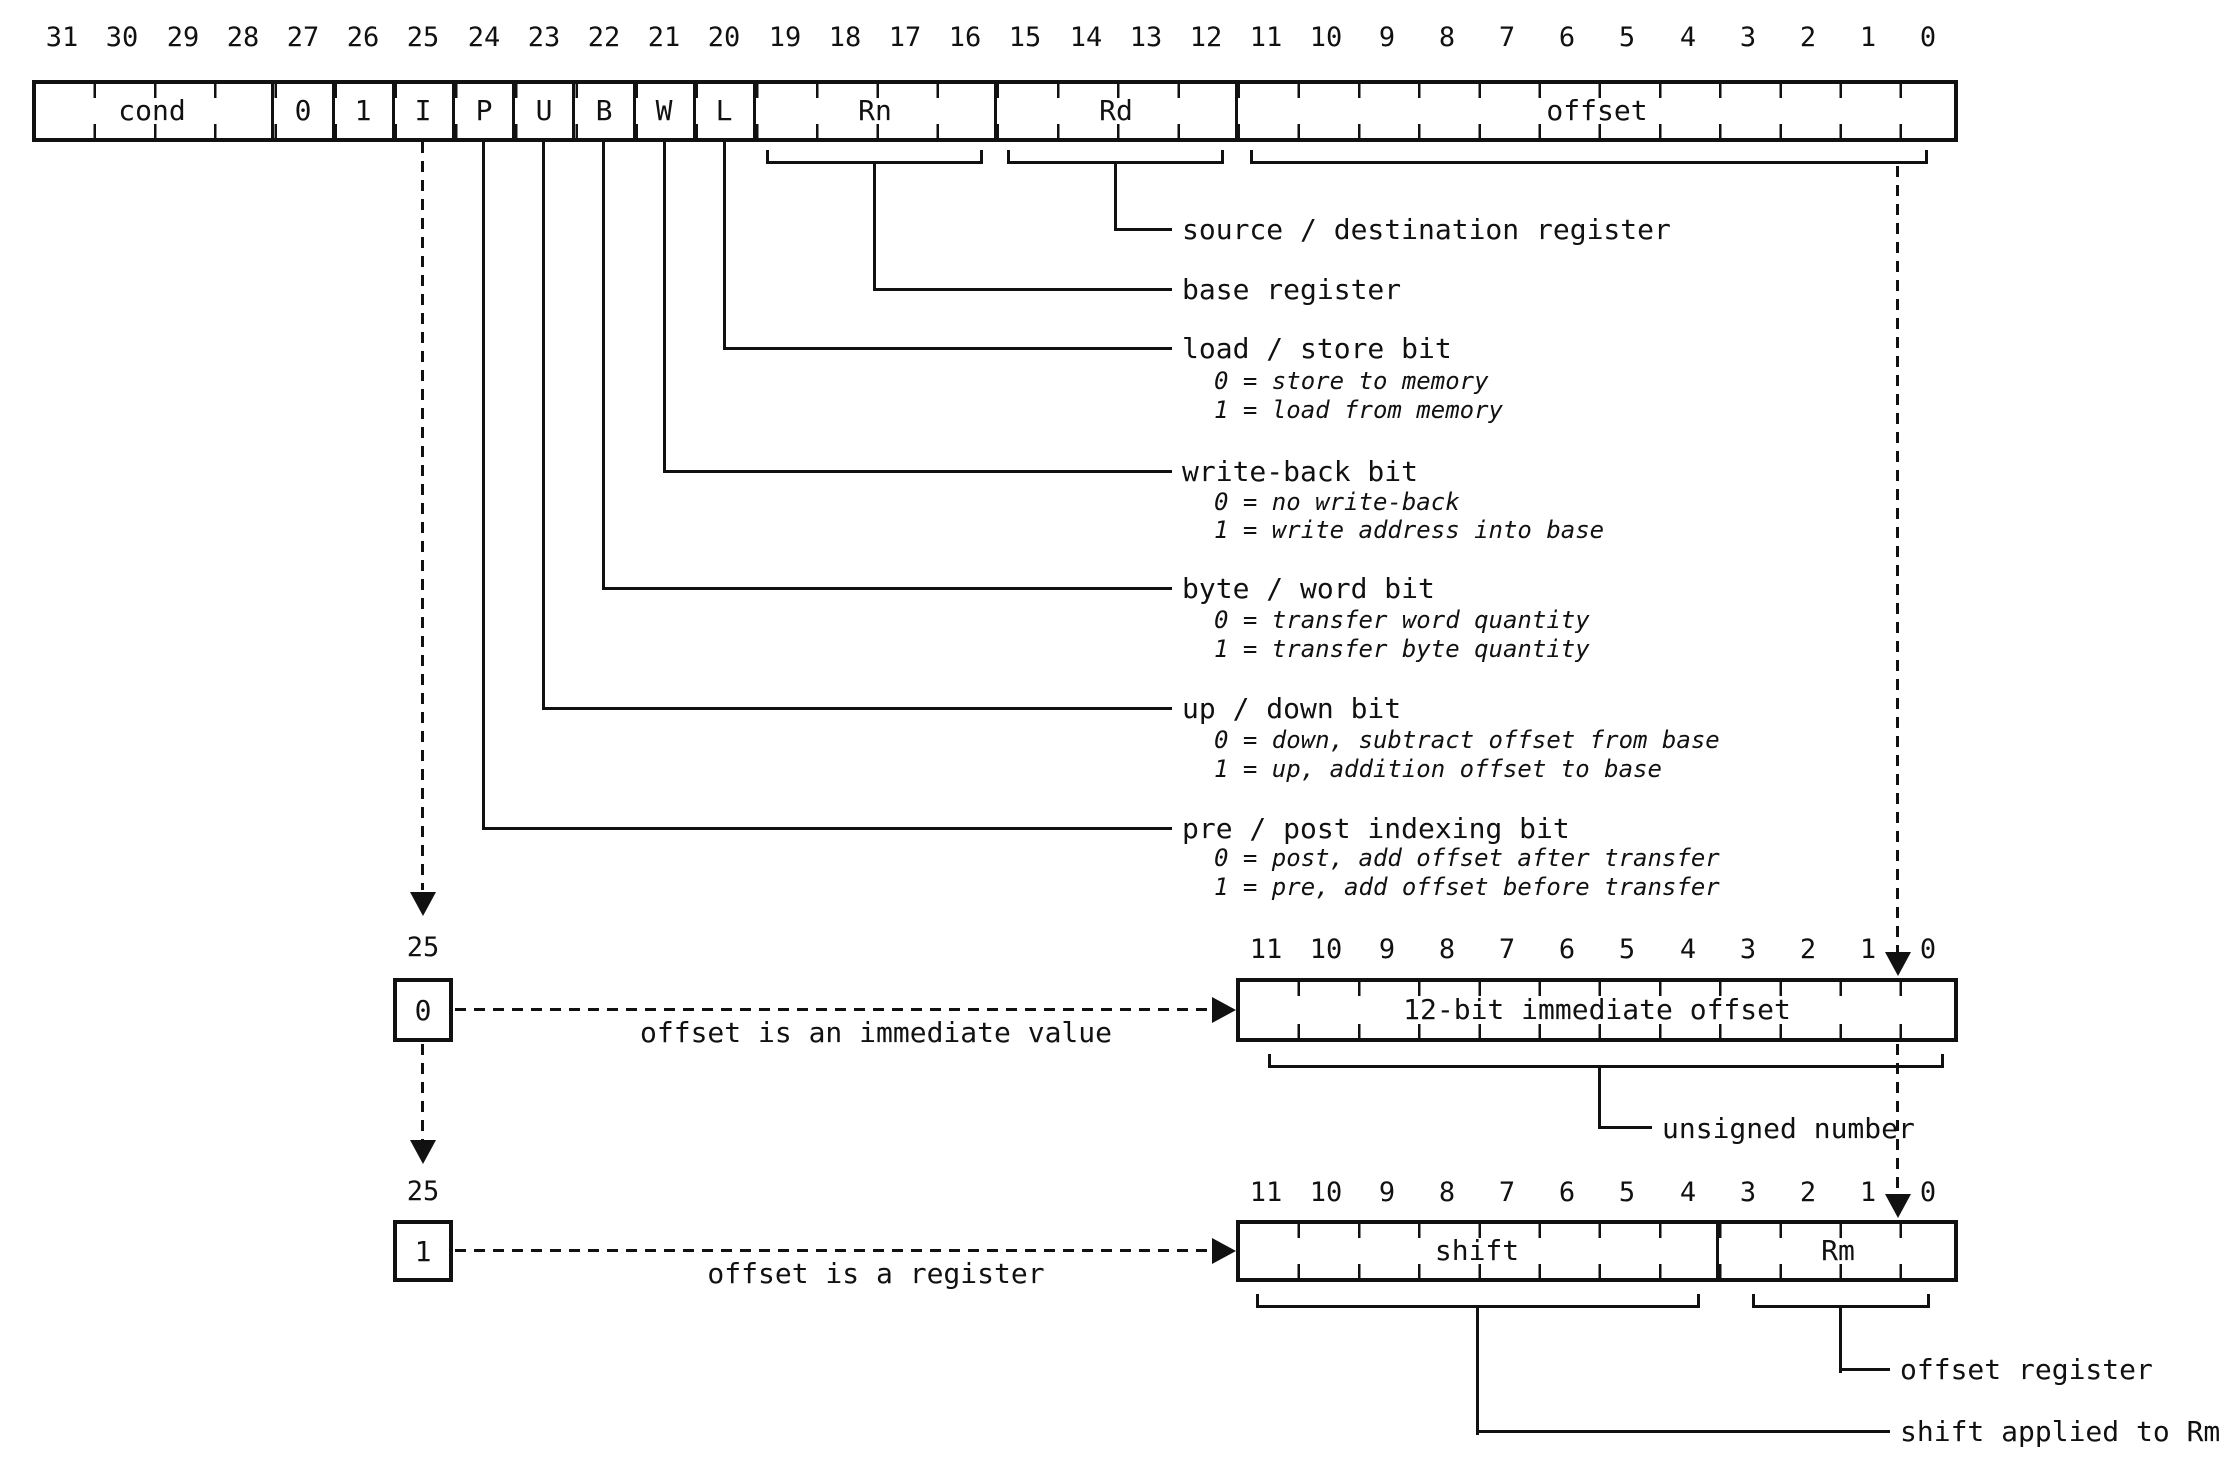 This screenshot has width=2225, height=1483. What do you see at coordinates (1300, 471) in the screenshot?
I see `w-annotation: write-back bit` at bounding box center [1300, 471].